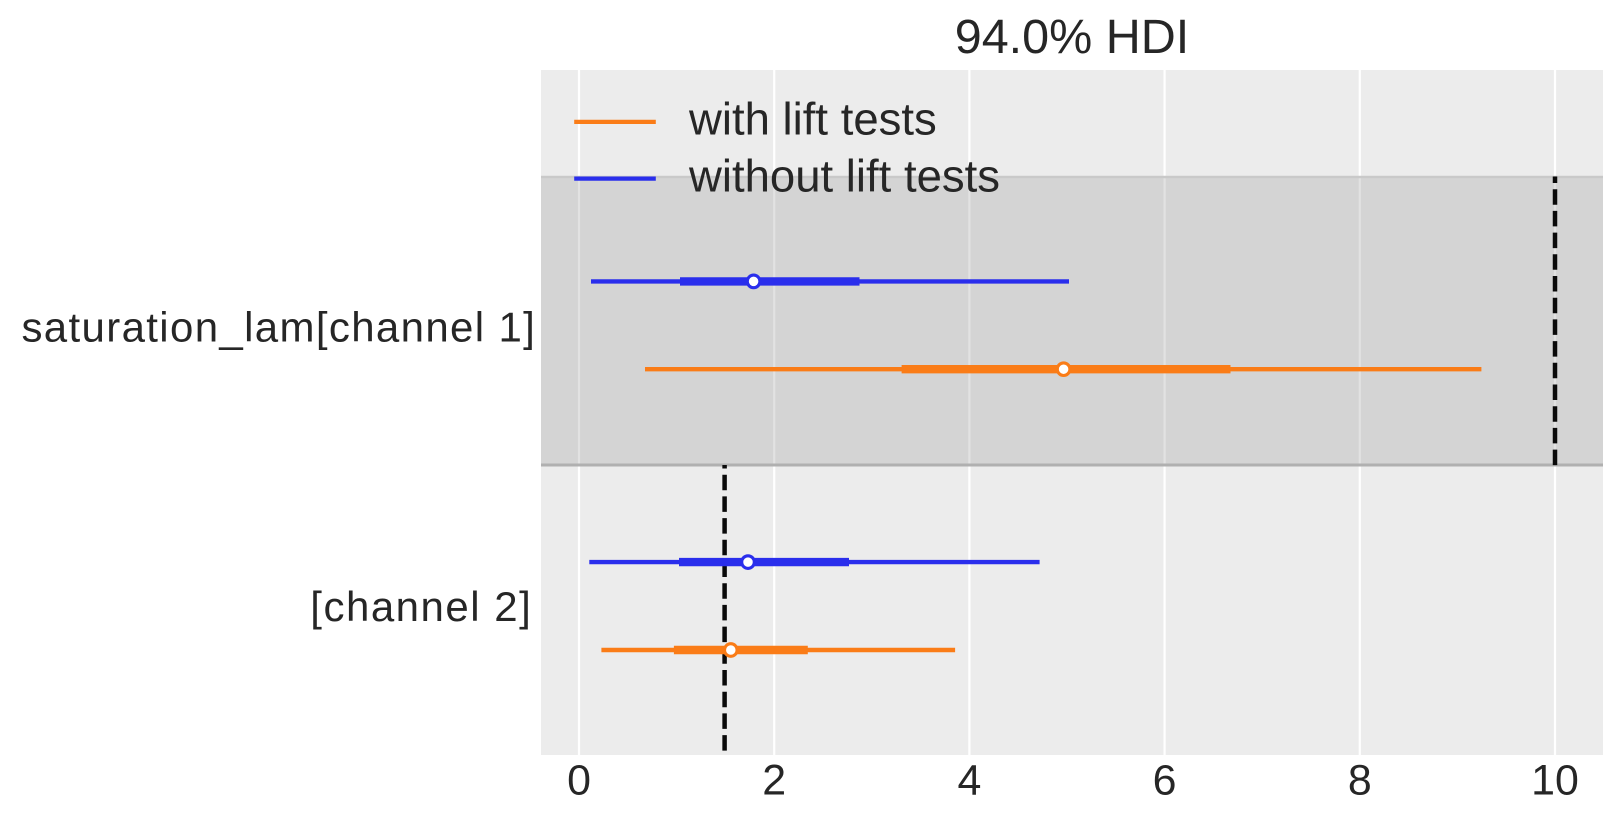  I want to click on svg-text: with lift tests, so click(812, 119).